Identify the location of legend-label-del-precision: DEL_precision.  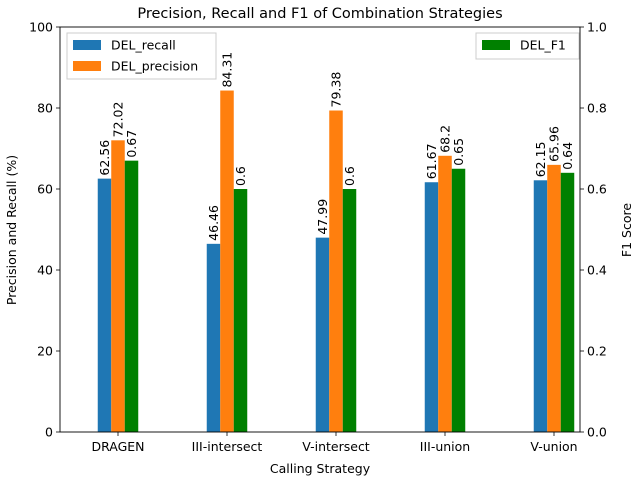
(154, 66).